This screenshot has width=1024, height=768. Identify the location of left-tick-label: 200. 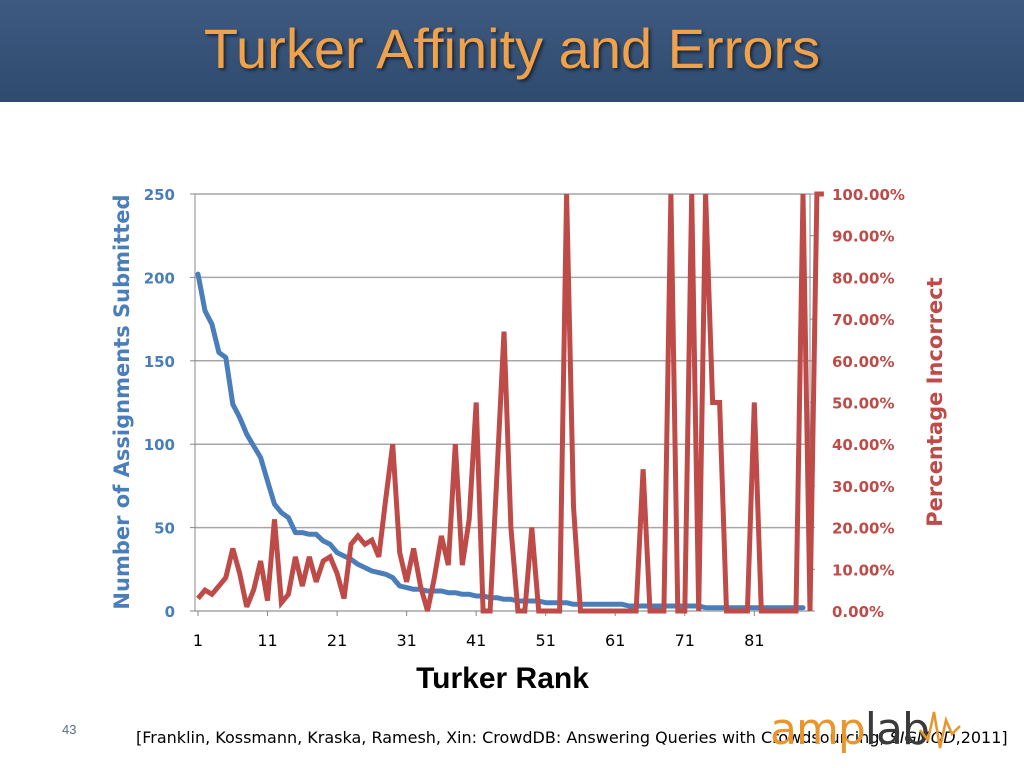
(159, 278).